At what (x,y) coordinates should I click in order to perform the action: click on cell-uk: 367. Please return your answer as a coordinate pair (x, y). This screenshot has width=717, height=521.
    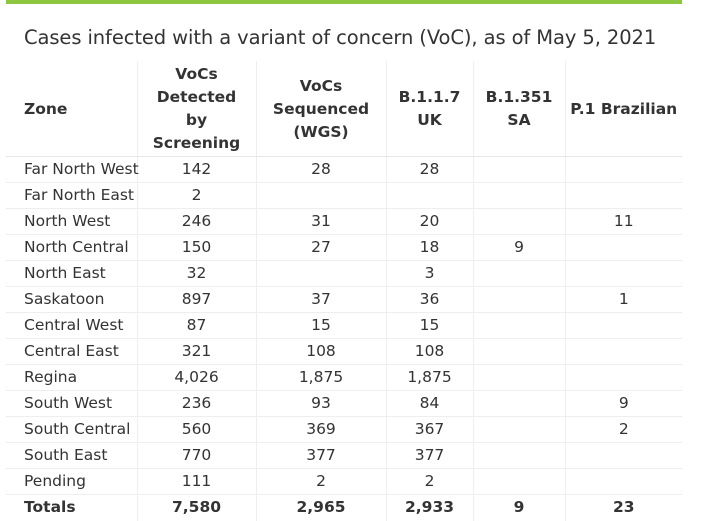
    Looking at the image, I should click on (429, 429).